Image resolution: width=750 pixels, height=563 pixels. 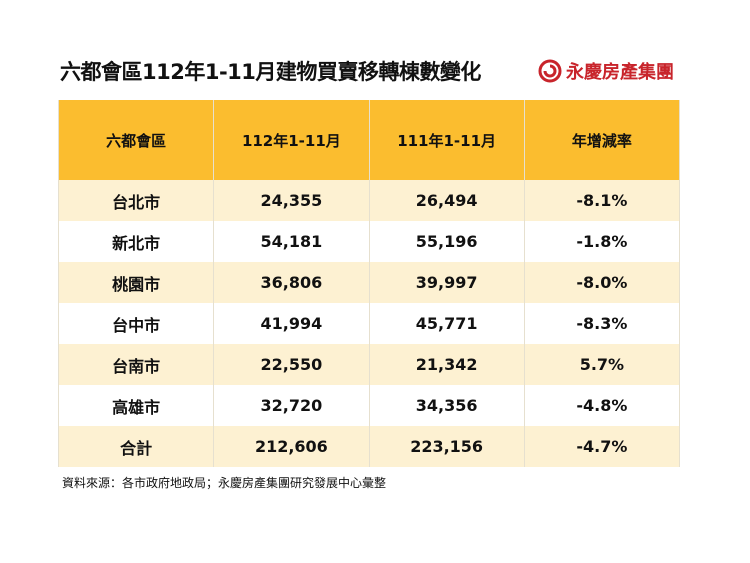 I want to click on column-header: 六都會區, so click(x=136, y=140).